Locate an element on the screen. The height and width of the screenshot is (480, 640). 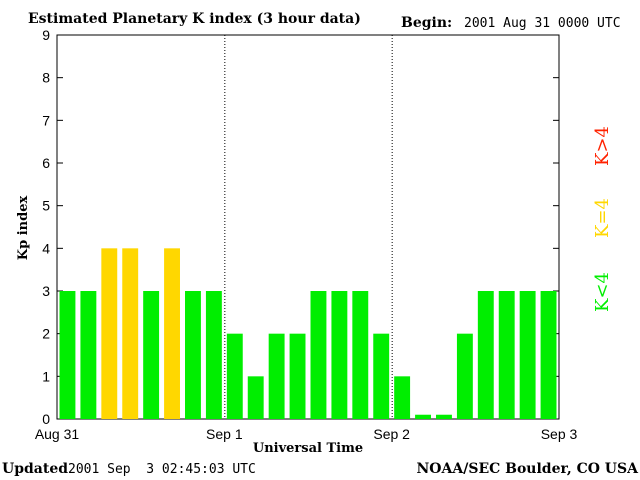
y-tick-label: 5 is located at coordinates (46, 206).